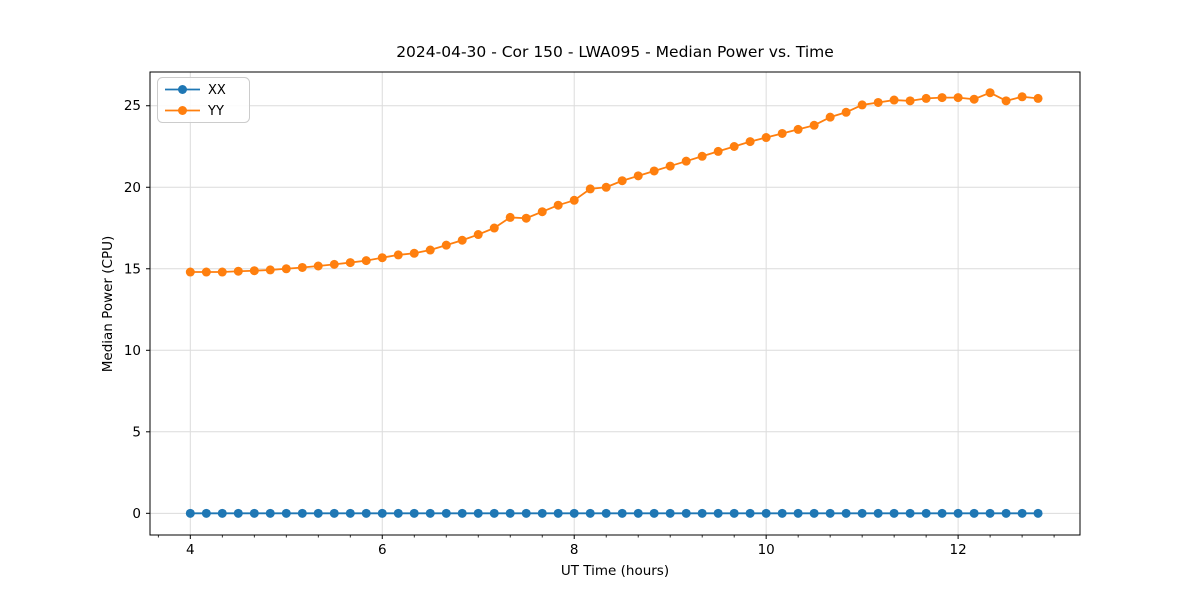  I want to click on y-tick-label: 20, so click(132, 188).